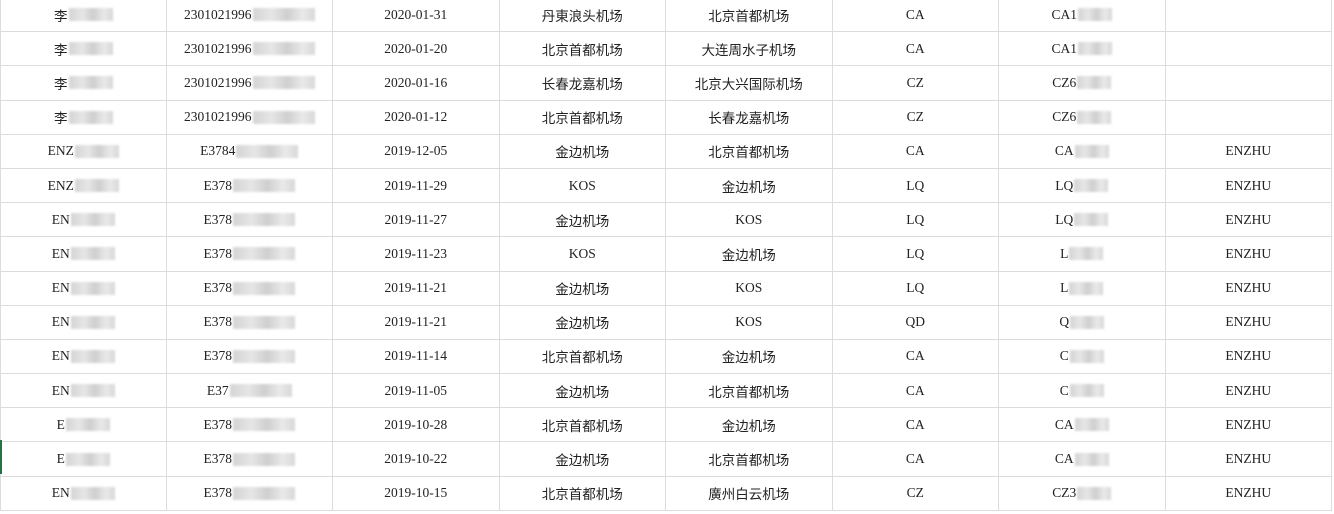 The image size is (1334, 514). What do you see at coordinates (416, 49) in the screenshot?
I see `cell-flight-date: 2020-01-20` at bounding box center [416, 49].